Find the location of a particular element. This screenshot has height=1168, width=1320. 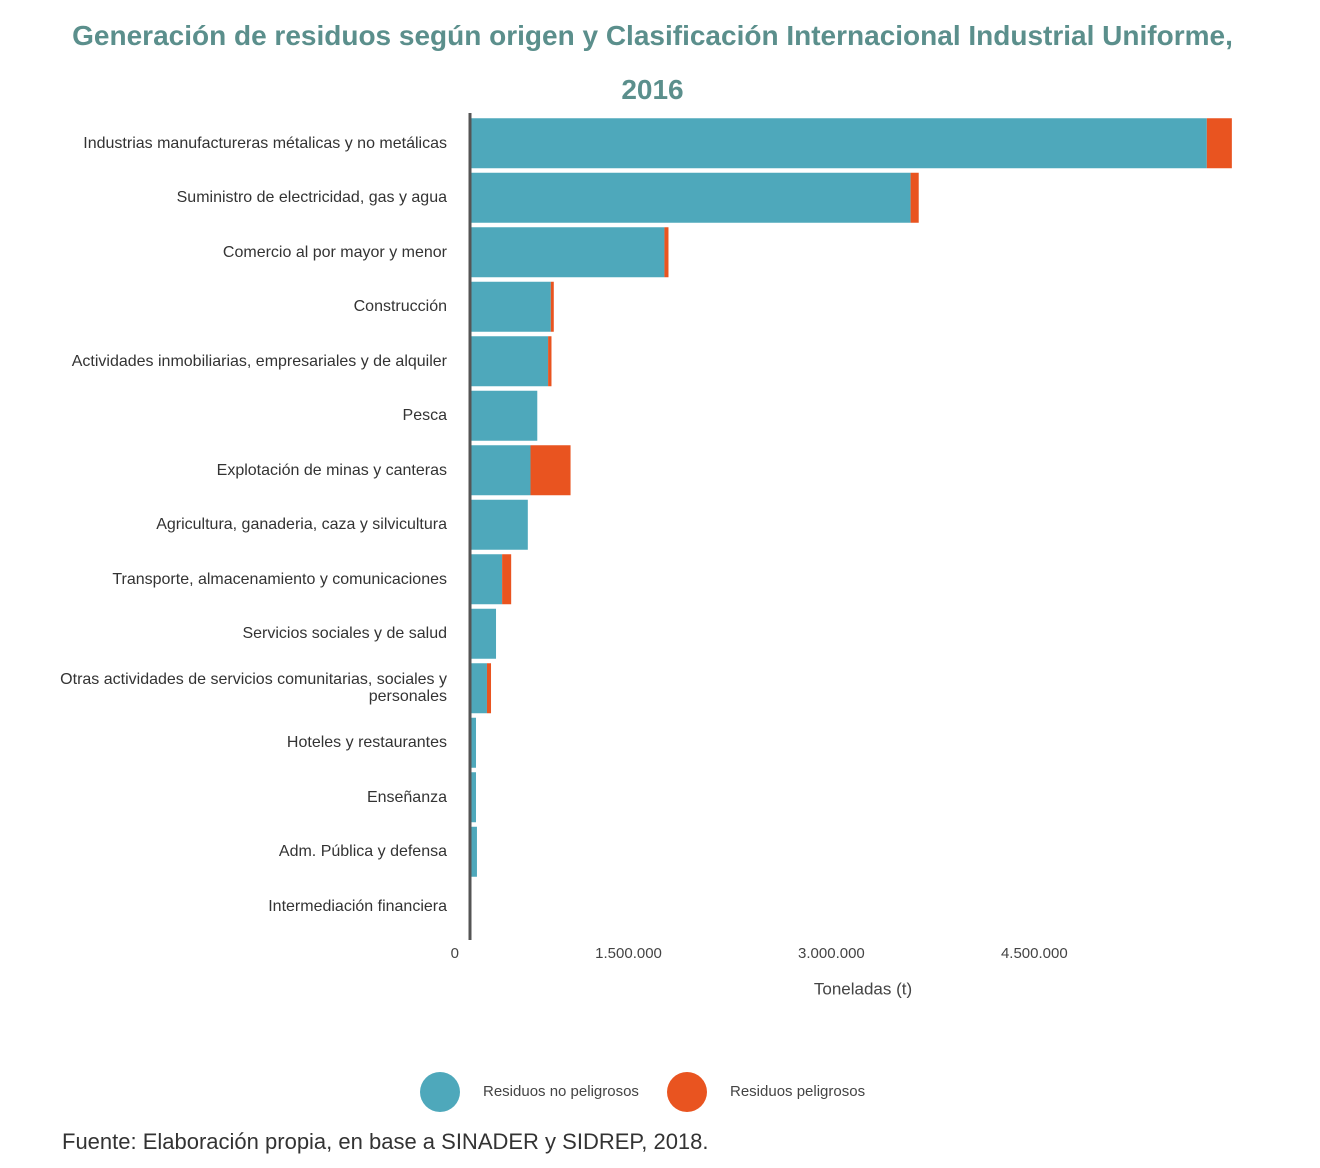

legend-label: Residuos peligrosos is located at coordinates (797, 1091).